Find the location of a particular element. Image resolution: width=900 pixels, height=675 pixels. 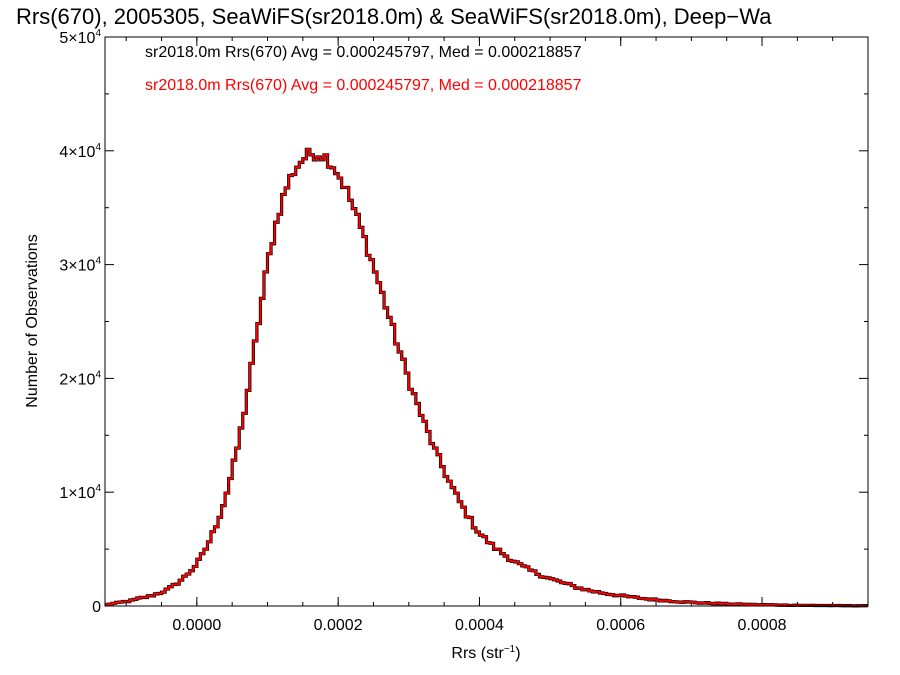

y-tick-label: 0 is located at coordinates (96, 607).